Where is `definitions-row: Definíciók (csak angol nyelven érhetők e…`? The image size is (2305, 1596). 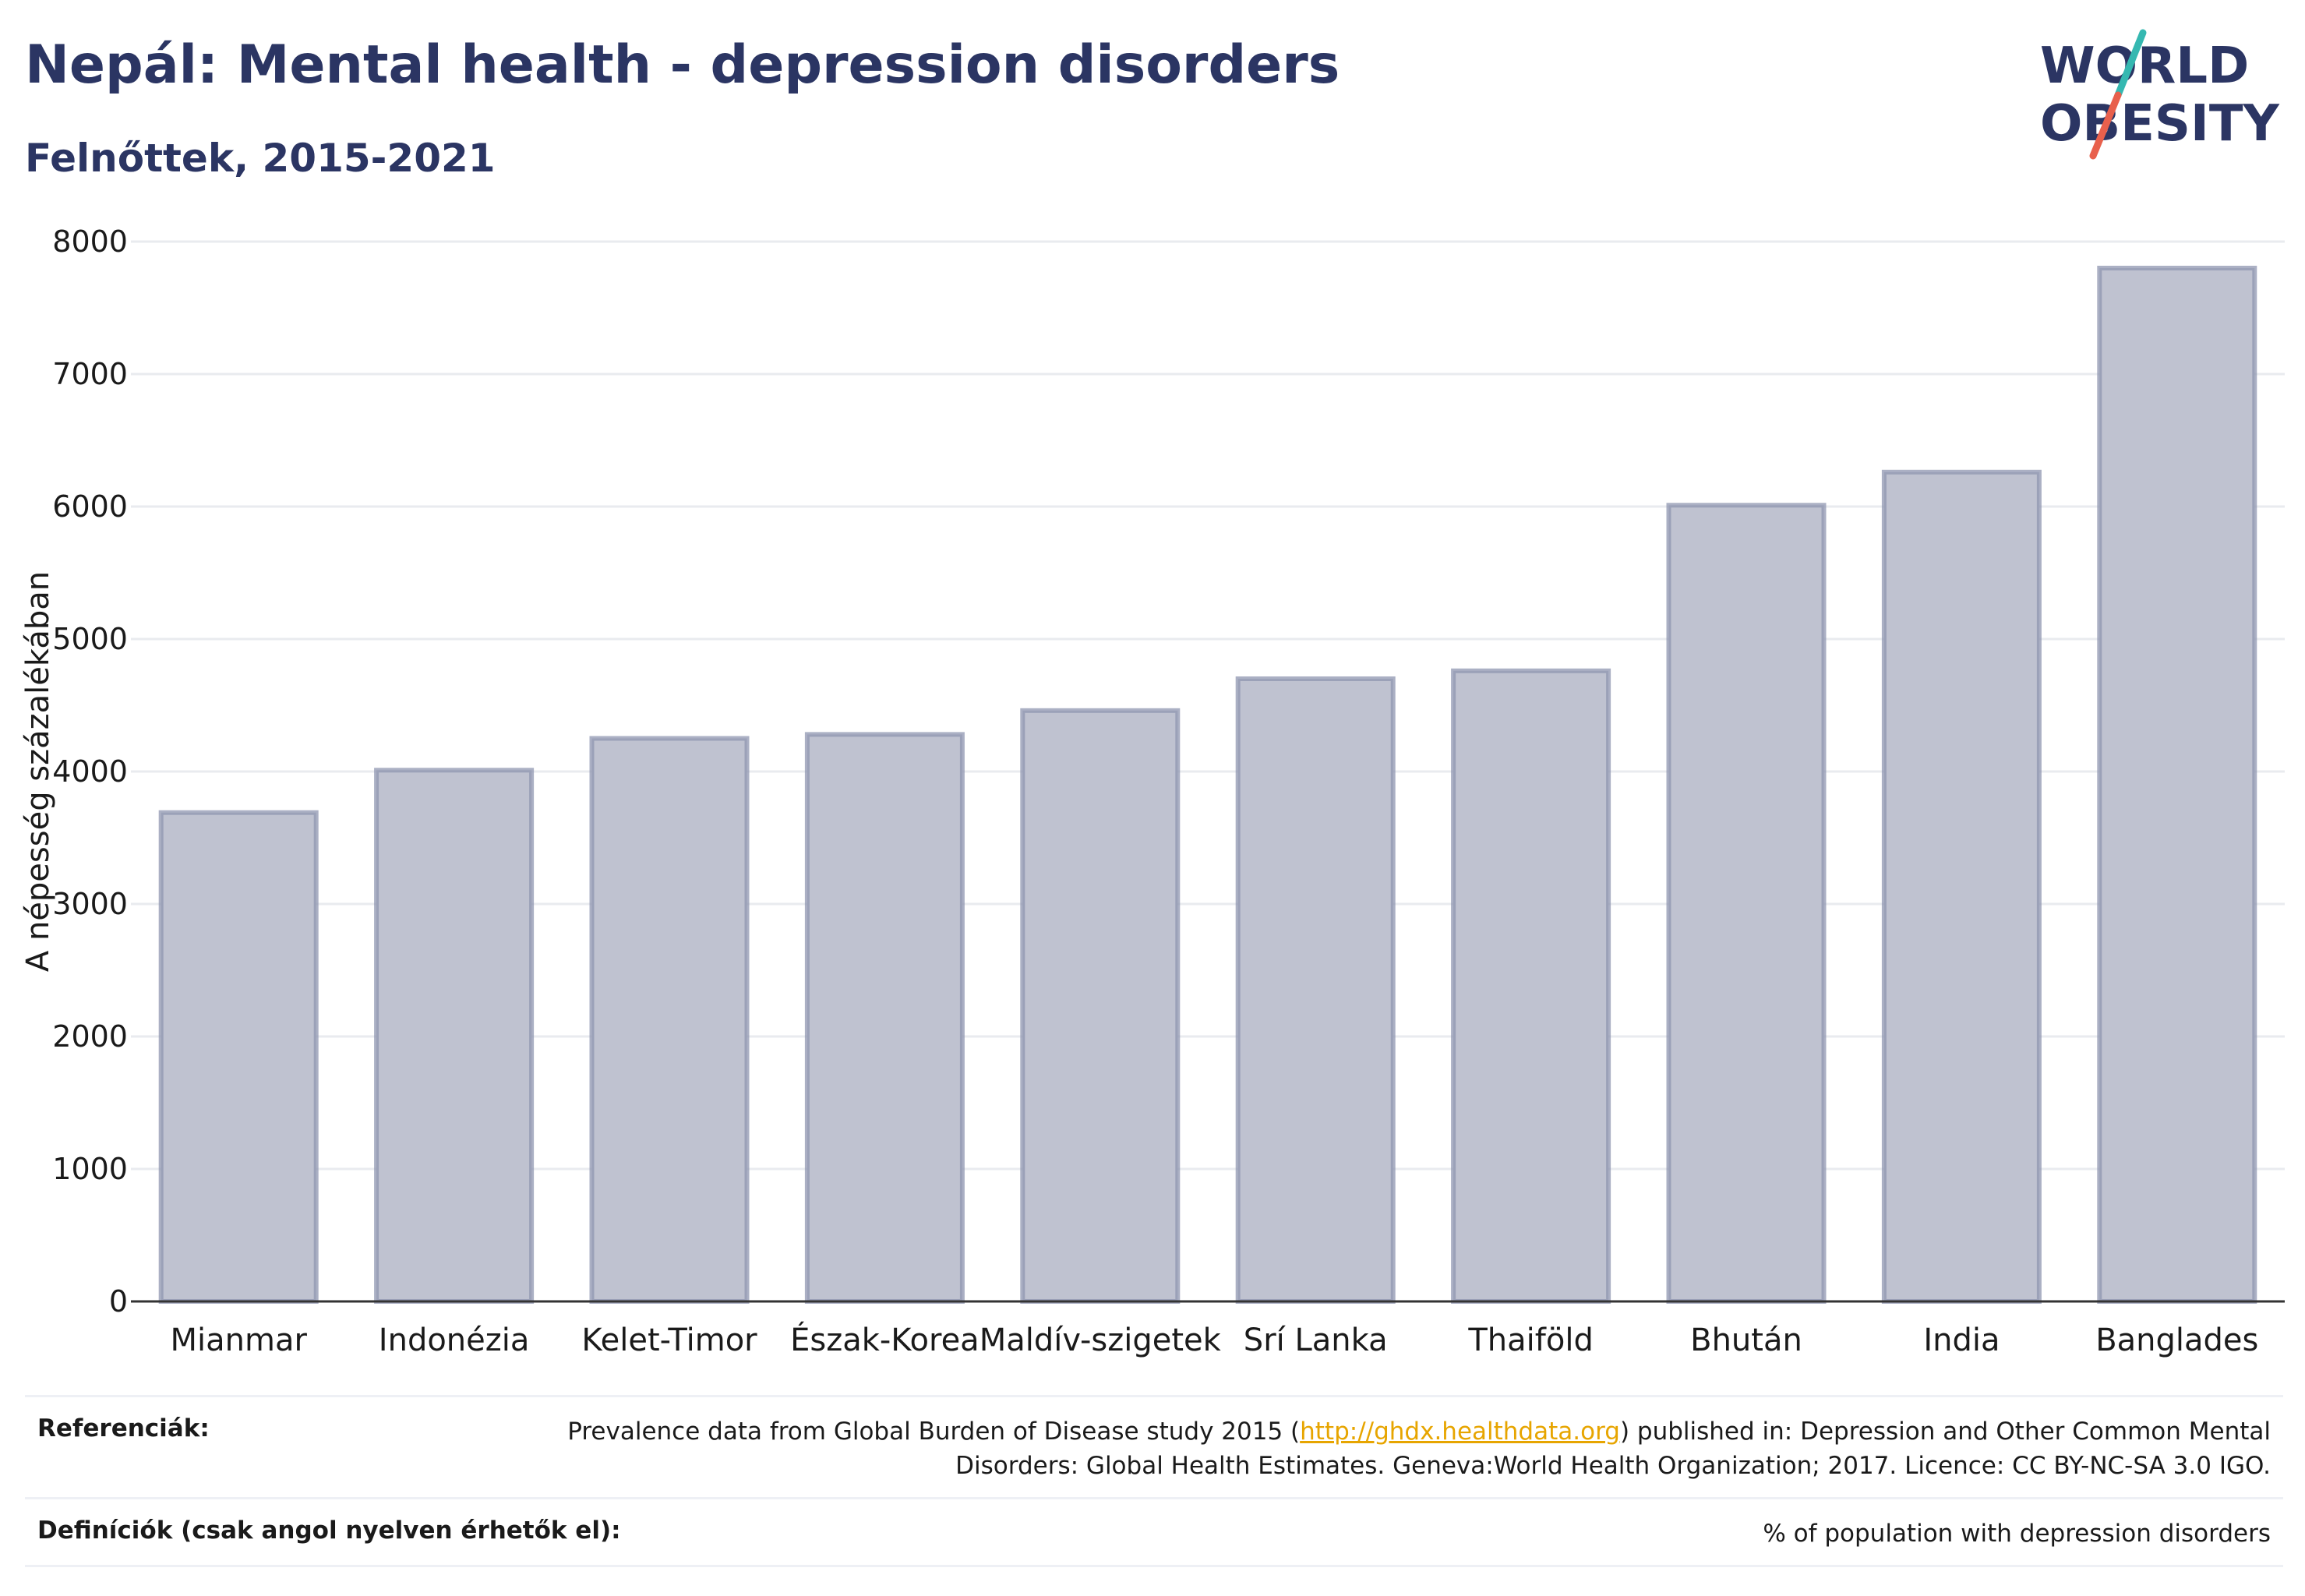 definitions-row: Definíciók (csak angol nyelven érhetők e… is located at coordinates (1154, 1532).